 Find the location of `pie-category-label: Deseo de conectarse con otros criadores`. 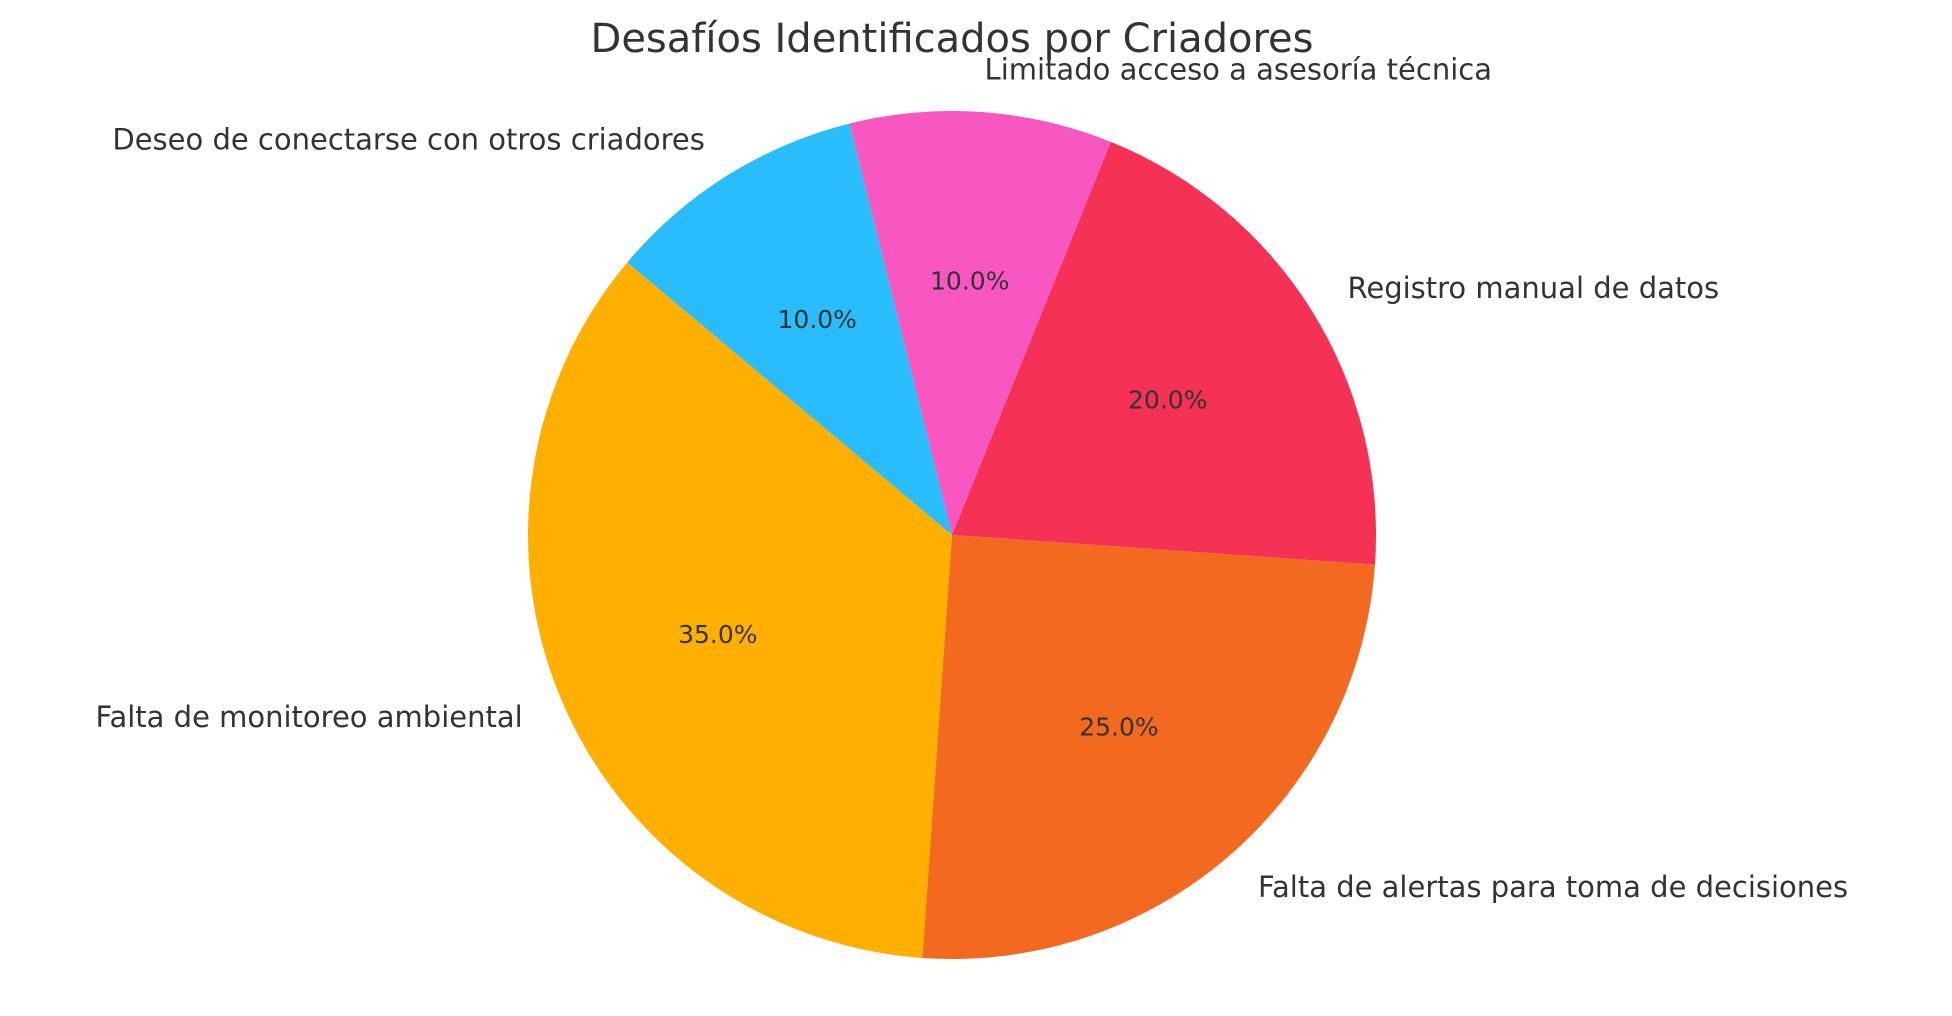

pie-category-label: Deseo de conectarse con otros criadores is located at coordinates (408, 139).